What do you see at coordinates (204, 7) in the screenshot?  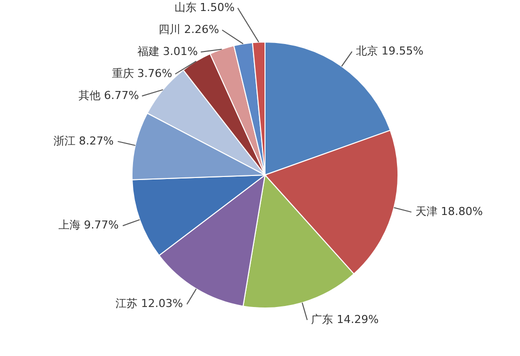 I see `slice-label: 山东 1.50%` at bounding box center [204, 7].